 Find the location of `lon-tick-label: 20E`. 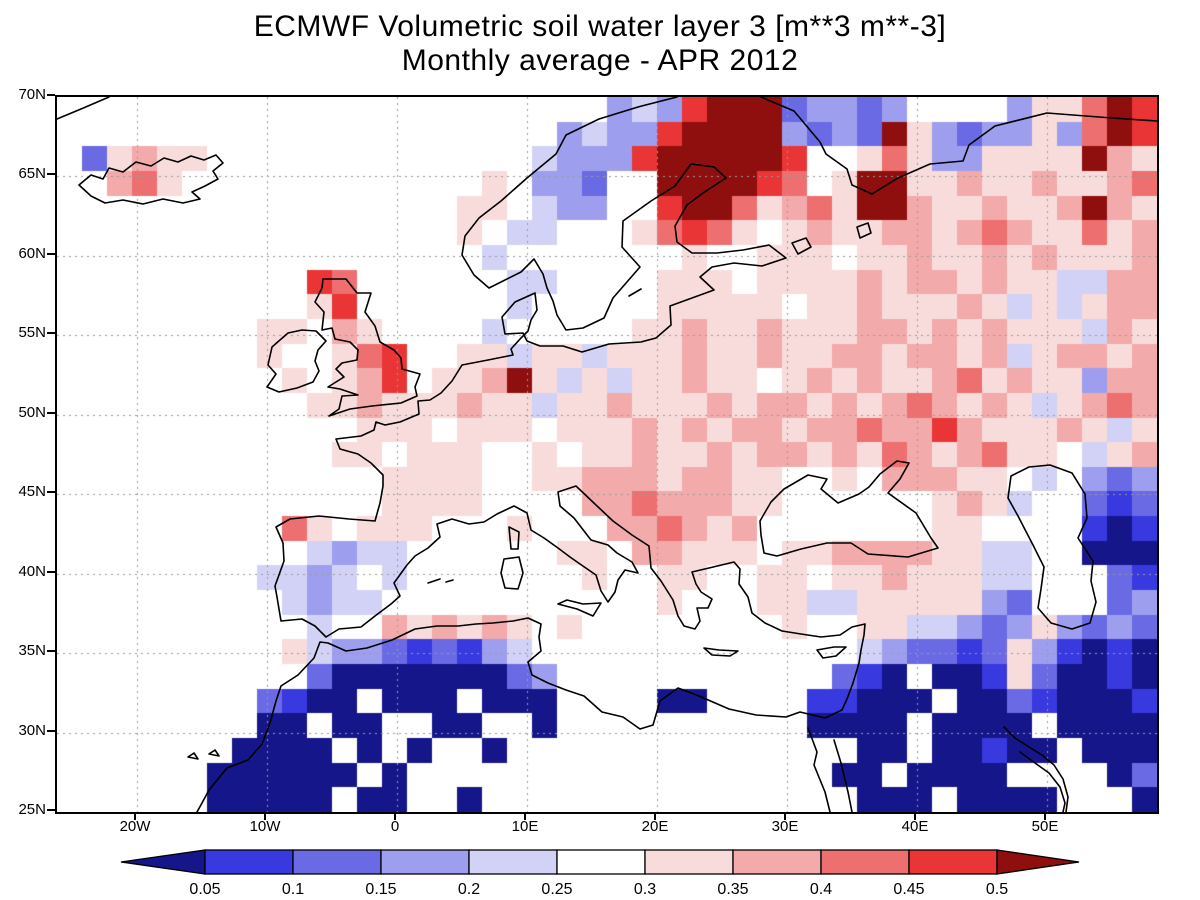

lon-tick-label: 20E is located at coordinates (655, 826).